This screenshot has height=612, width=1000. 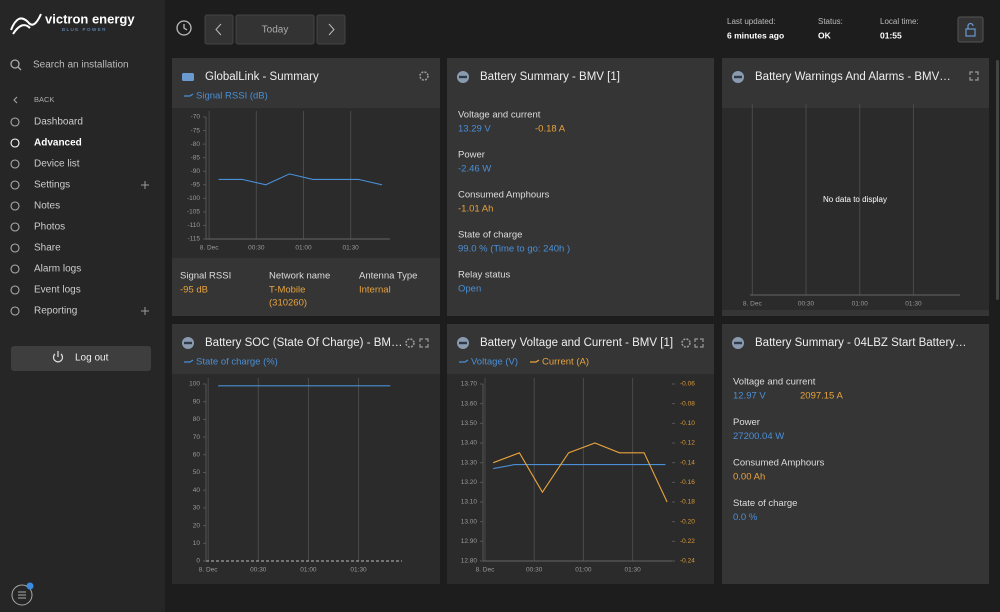 I want to click on y-tick-label: -80, so click(x=196, y=144).